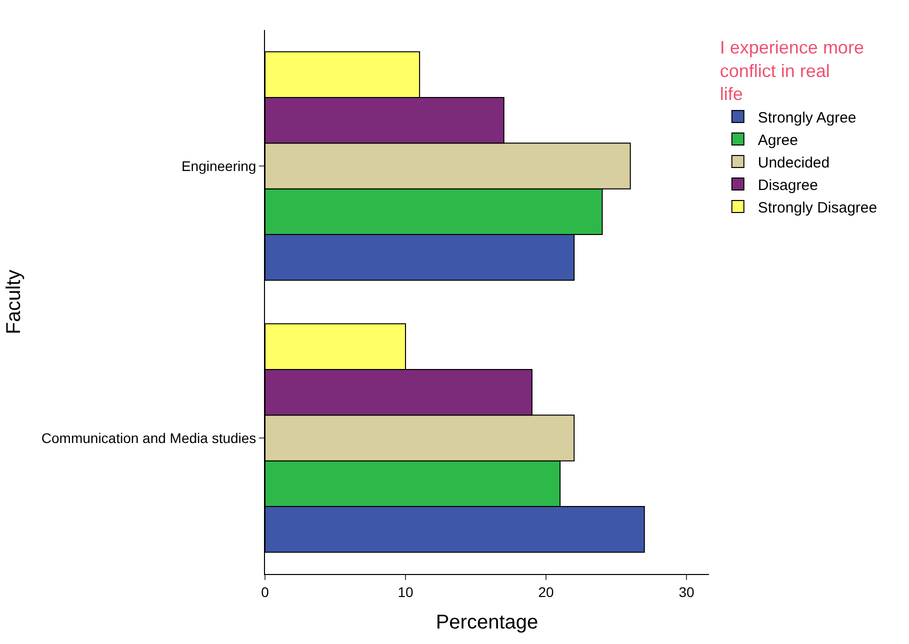 This screenshot has width=909, height=644. I want to click on y-tick-label: Communication and Media studies, so click(148, 438).